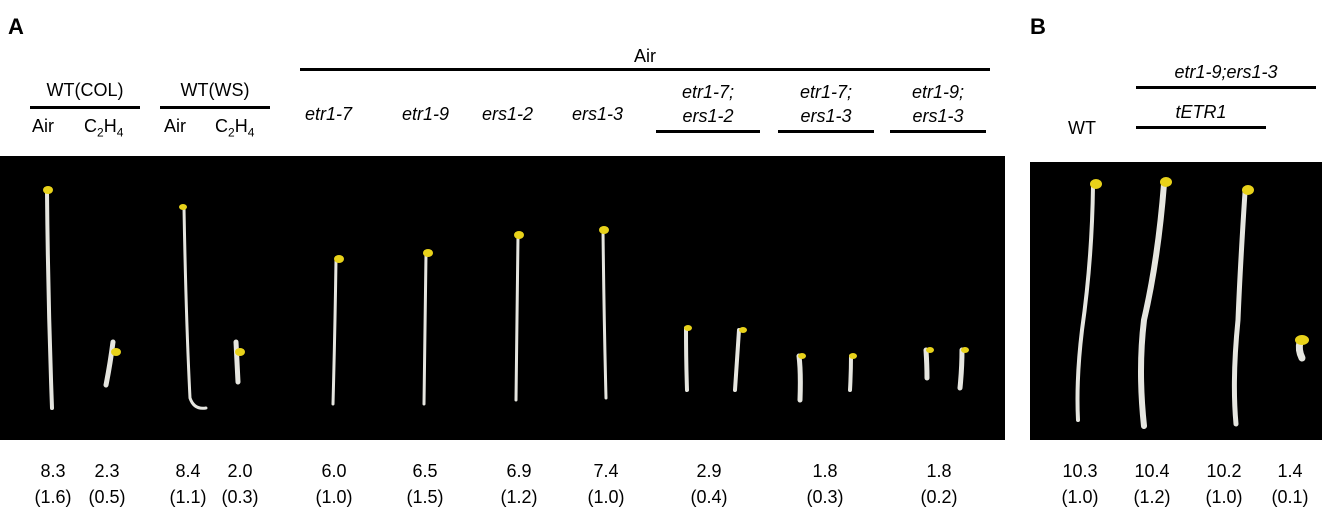 This screenshot has width=1322, height=515. What do you see at coordinates (43, 126) in the screenshot?
I see `condition-air-col: Air` at bounding box center [43, 126].